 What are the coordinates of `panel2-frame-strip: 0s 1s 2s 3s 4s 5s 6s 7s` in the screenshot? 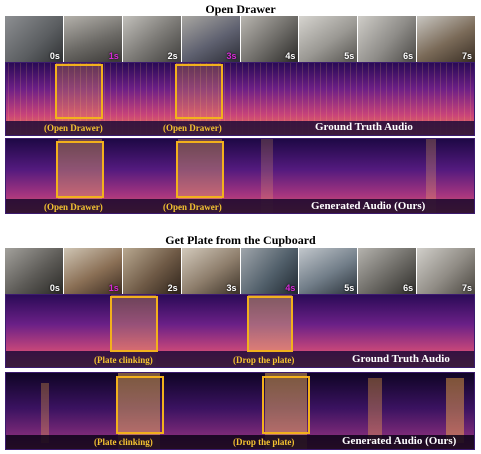 It's located at (240, 271).